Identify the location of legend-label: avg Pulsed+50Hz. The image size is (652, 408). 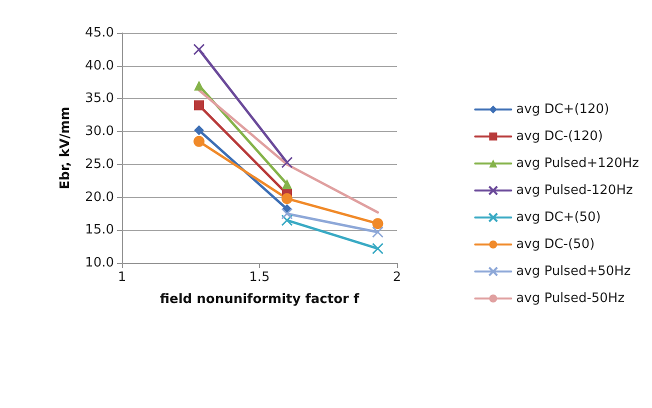
(573, 271).